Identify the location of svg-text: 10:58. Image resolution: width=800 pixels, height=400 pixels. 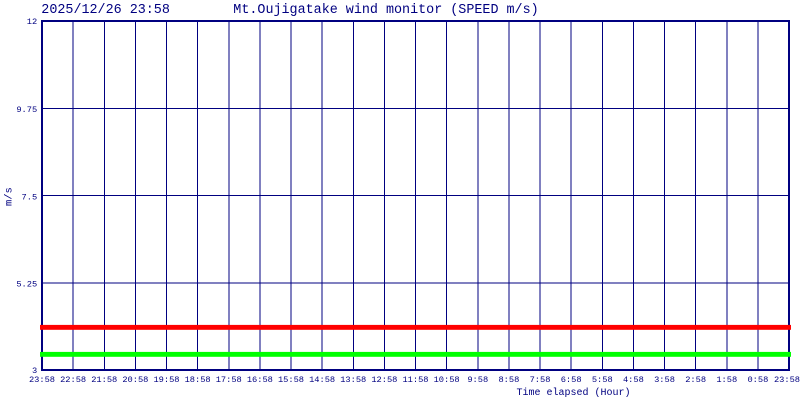
(447, 380).